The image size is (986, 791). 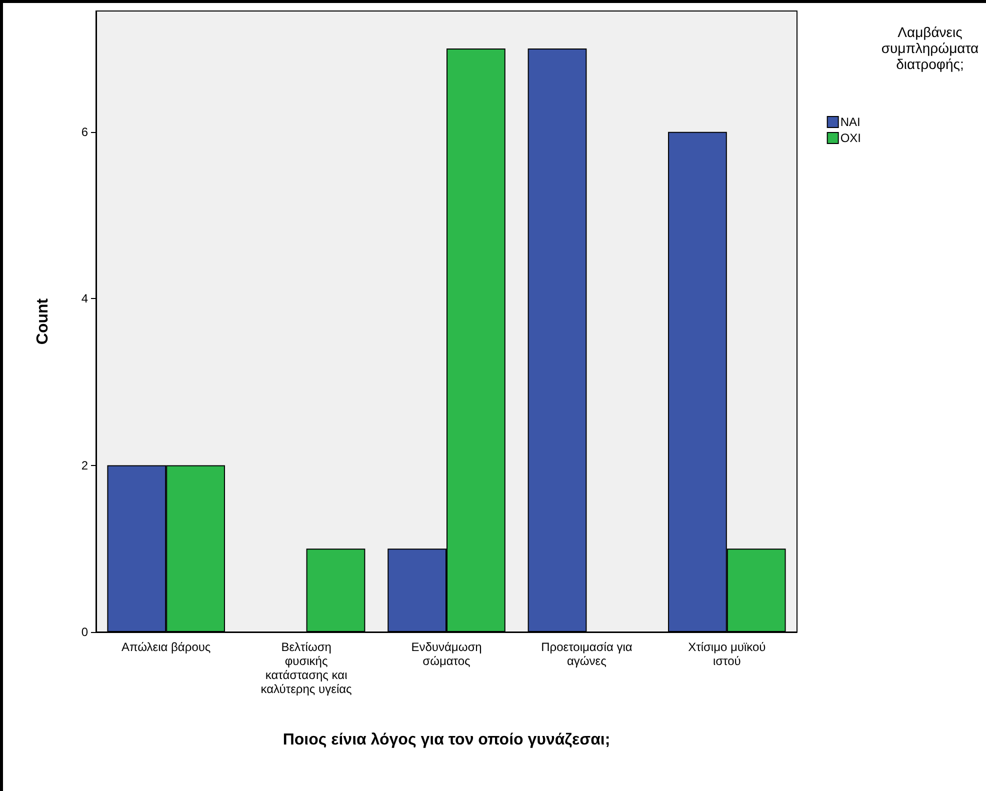 I want to click on x-tick-label: Βελτίωση φυσικής κατάστασης και καλύτερης υγείας, so click(x=306, y=668).